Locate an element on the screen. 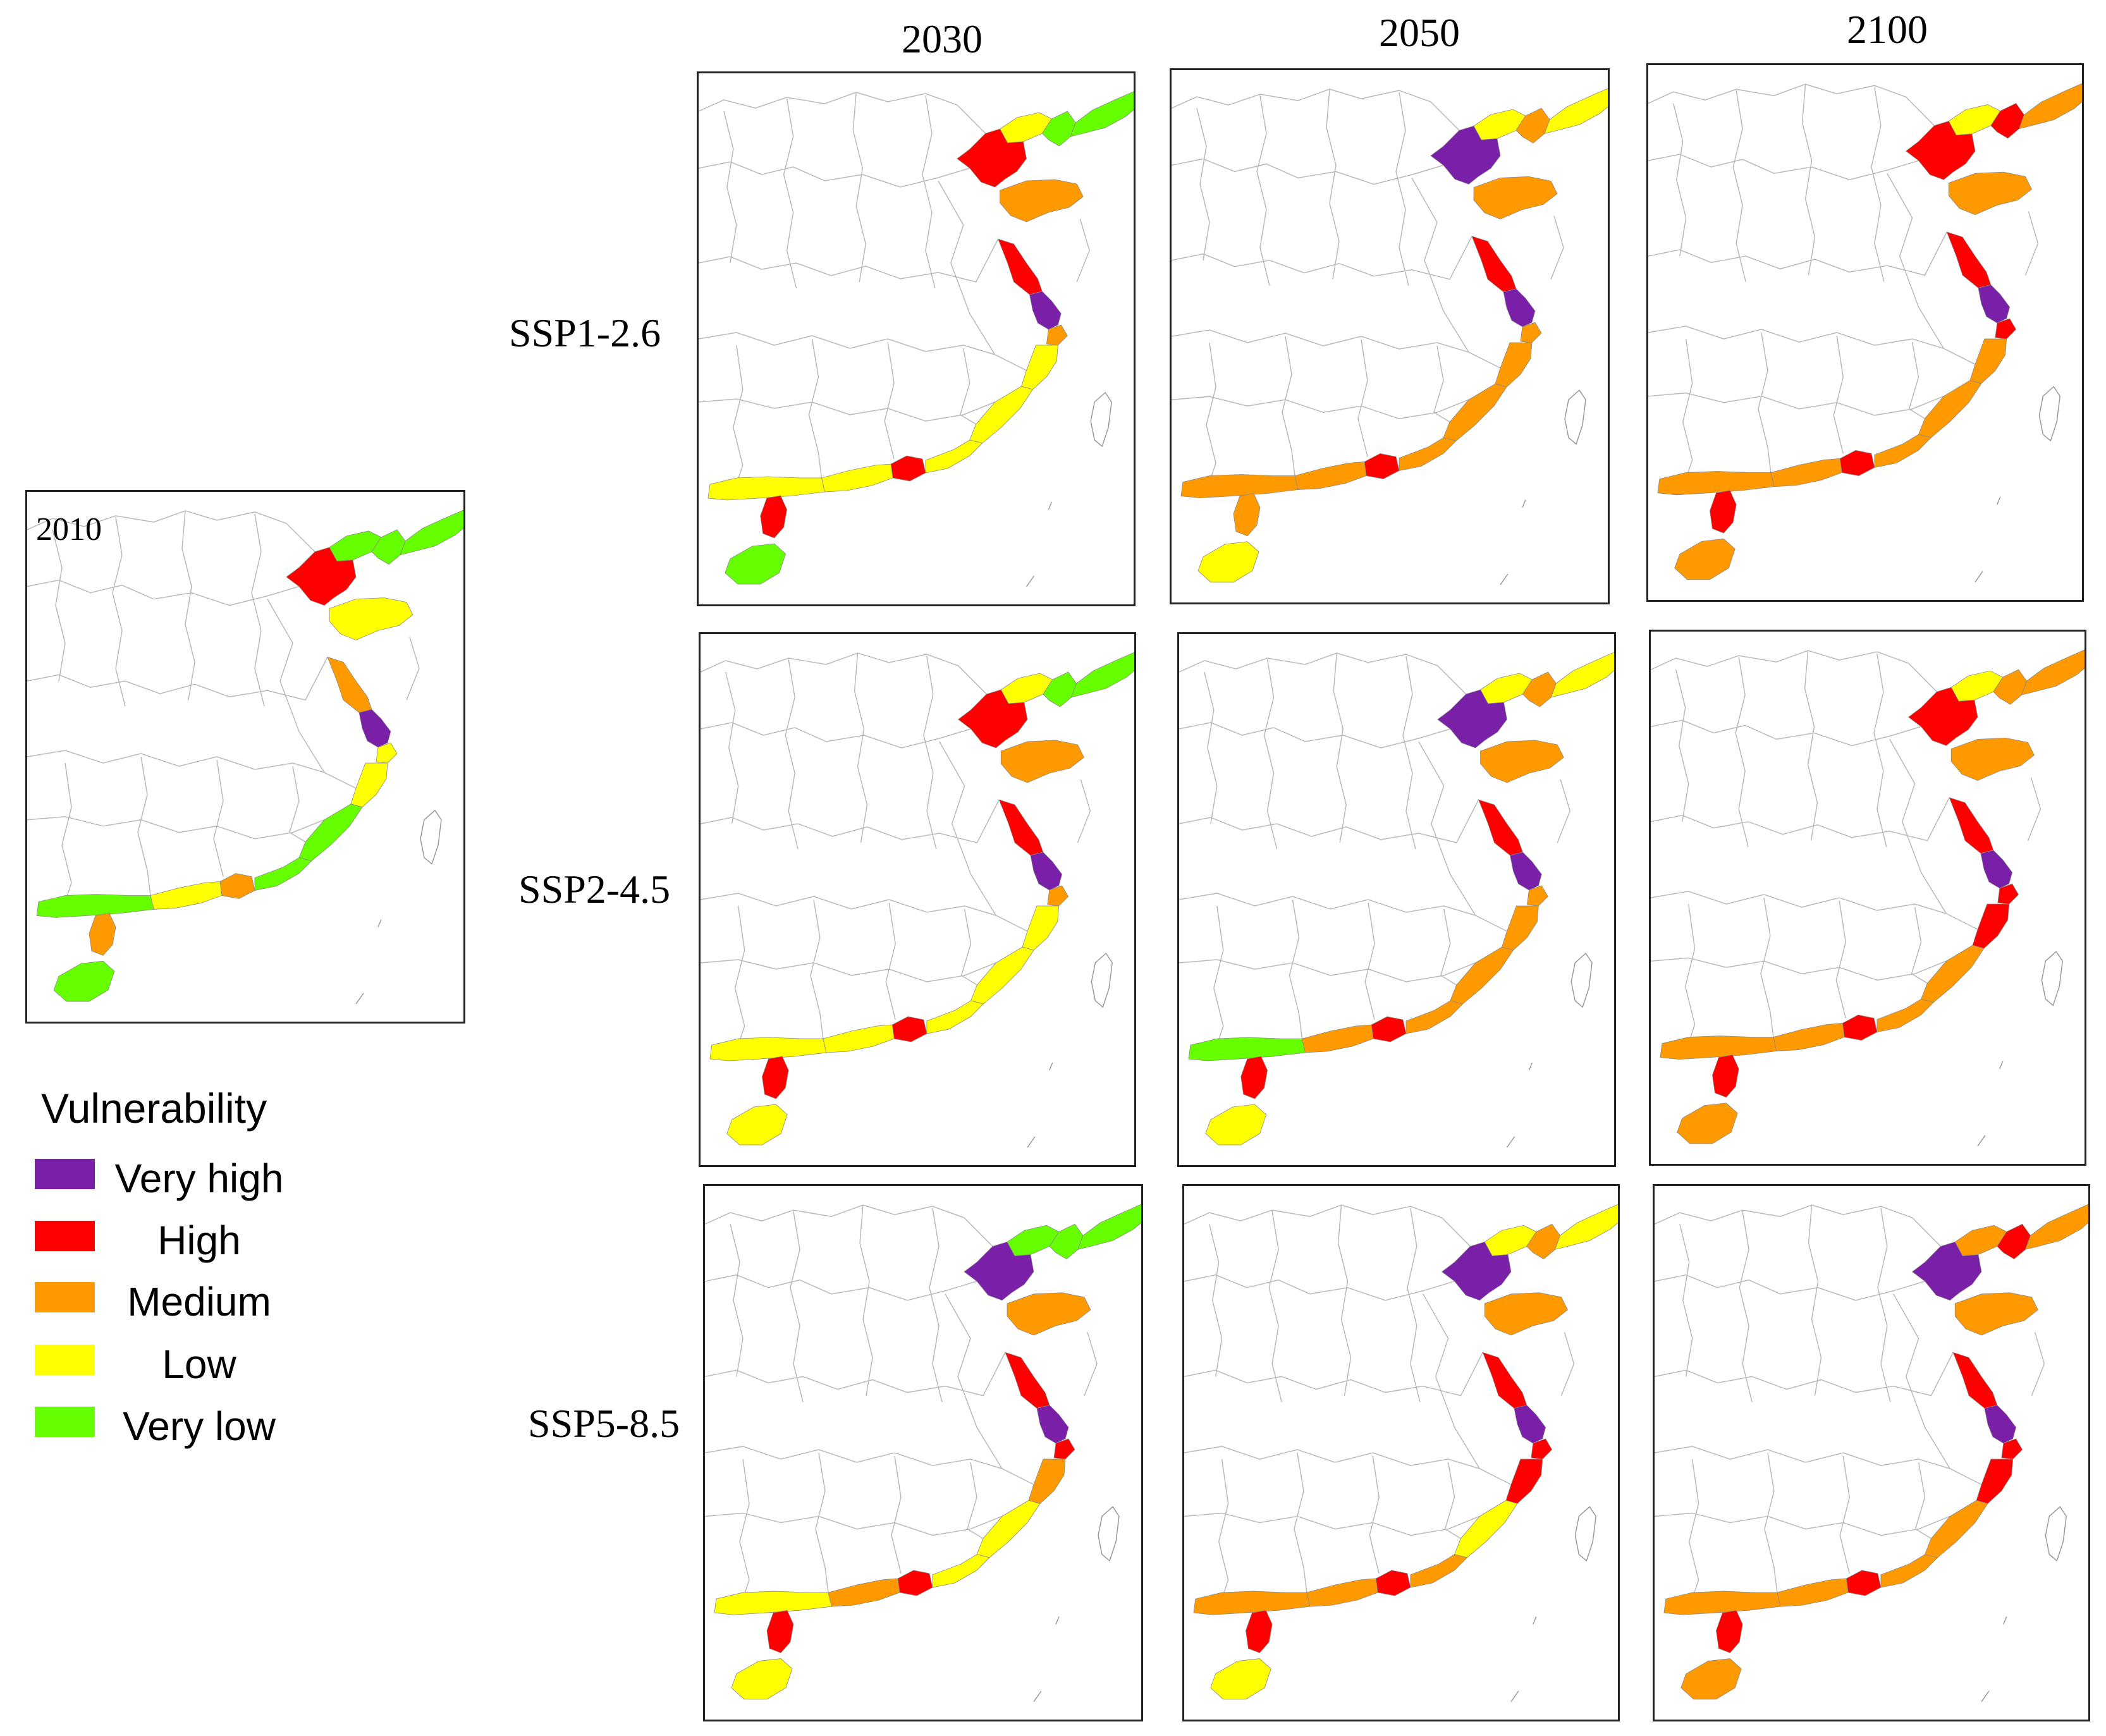  map-panel-ssp5-2030 is located at coordinates (923, 1452).